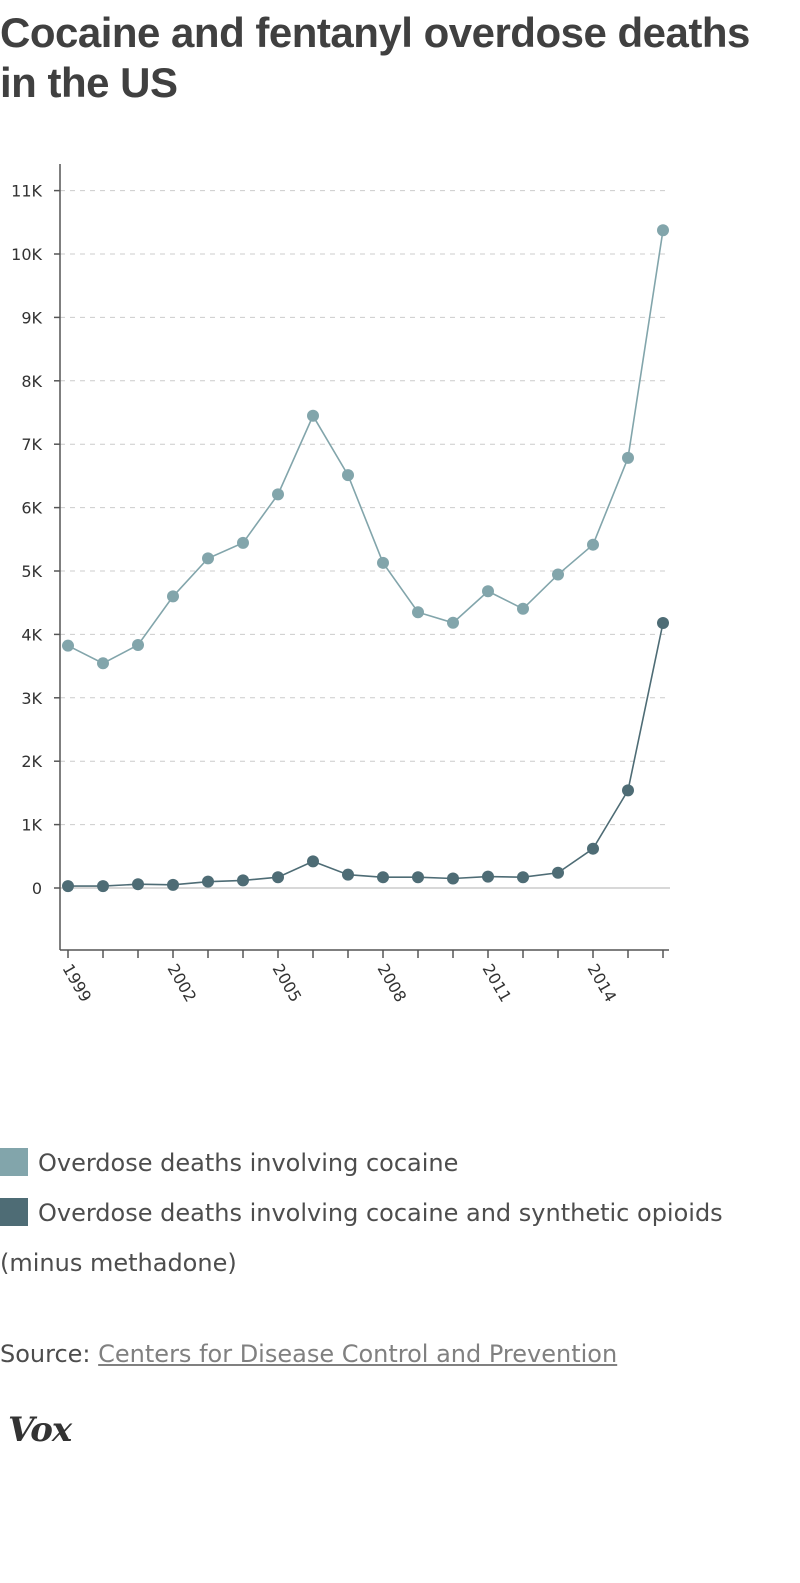 The width and height of the screenshot is (800, 1583). I want to click on y-tick-label: 1K, so click(31, 825).